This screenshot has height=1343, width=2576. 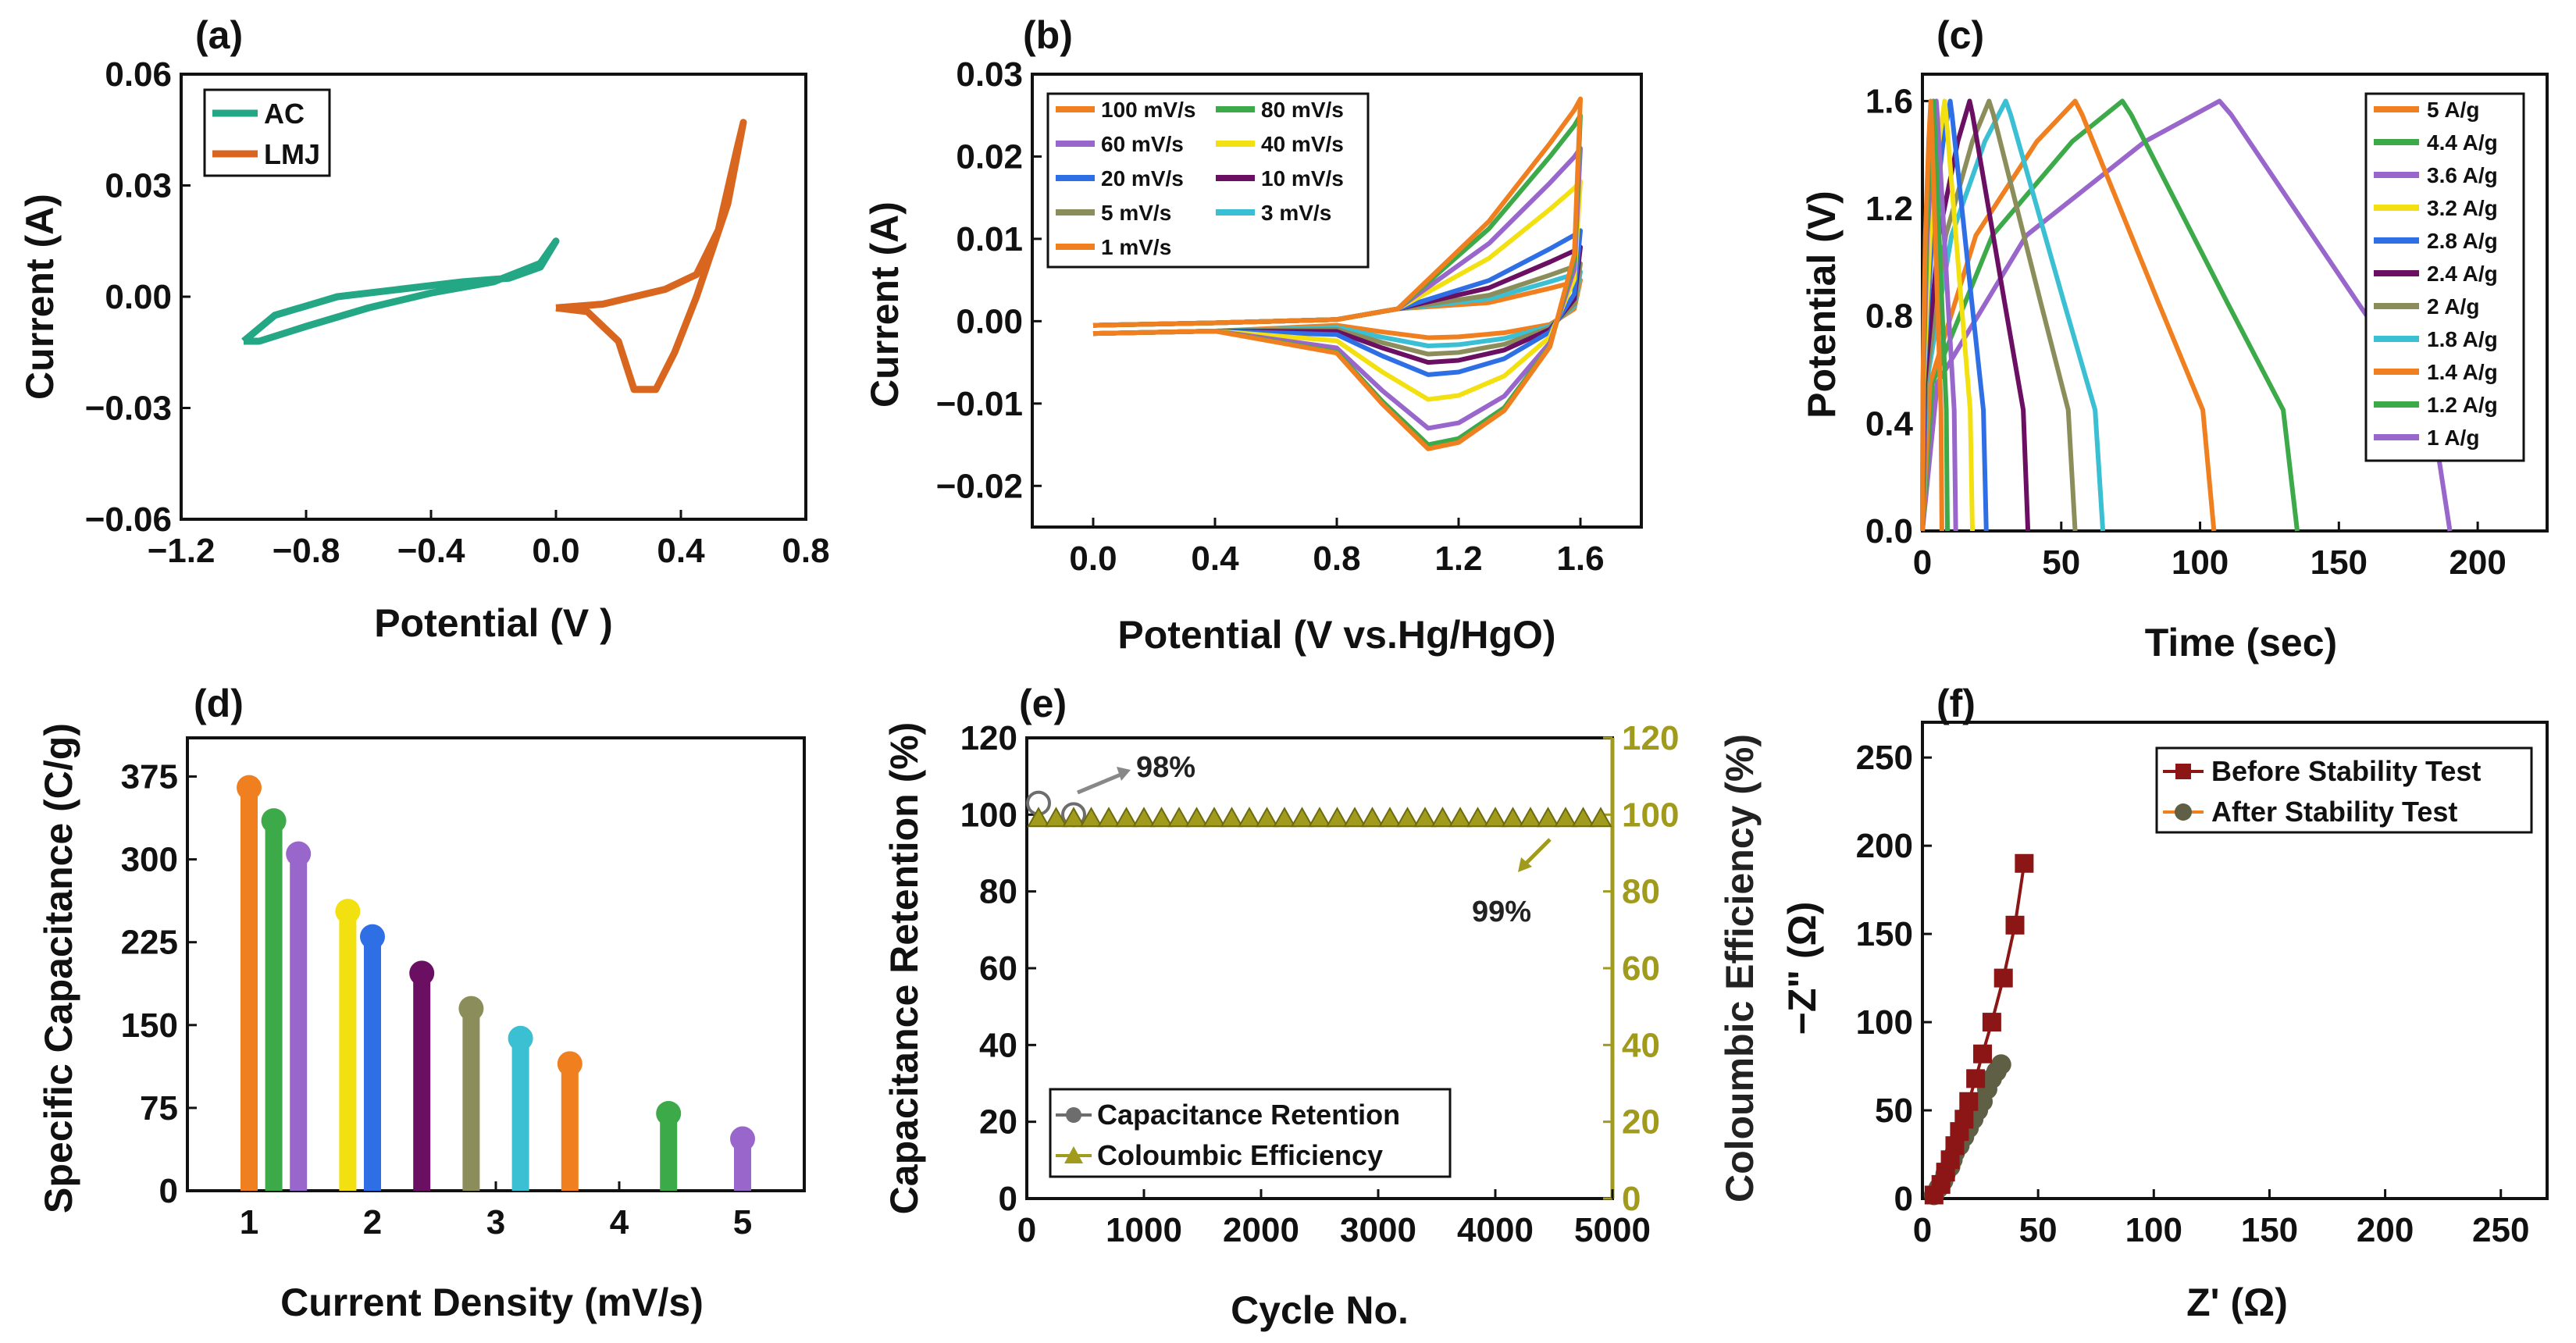 What do you see at coordinates (1650, 738) in the screenshot?
I see `y2-tick-label: 120` at bounding box center [1650, 738].